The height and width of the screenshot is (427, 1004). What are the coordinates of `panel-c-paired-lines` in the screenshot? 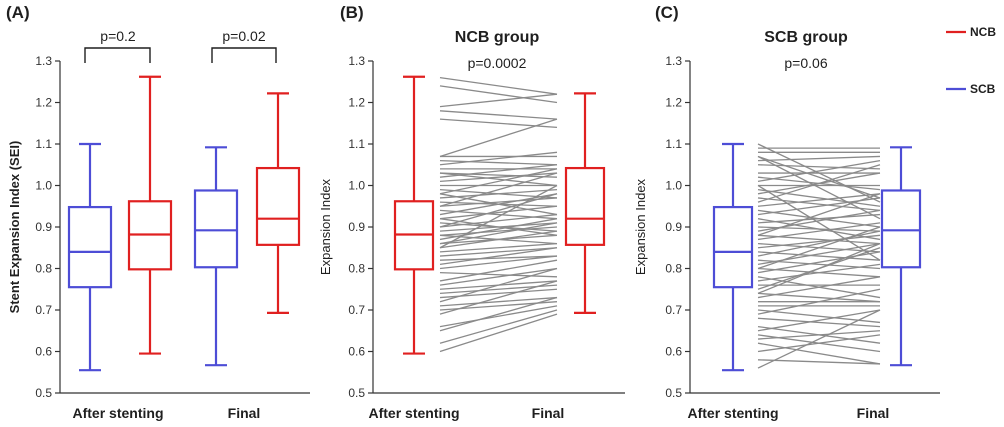 It's located at (819, 256).